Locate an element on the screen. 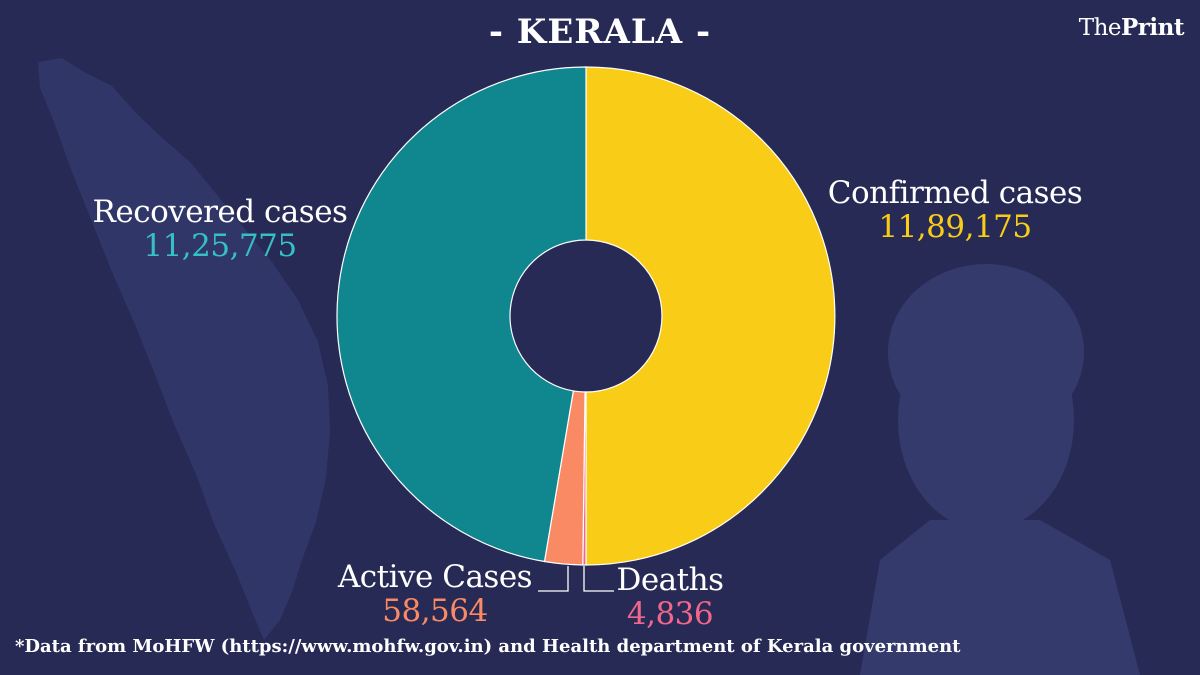  brand-prefix: The is located at coordinates (1100, 28).